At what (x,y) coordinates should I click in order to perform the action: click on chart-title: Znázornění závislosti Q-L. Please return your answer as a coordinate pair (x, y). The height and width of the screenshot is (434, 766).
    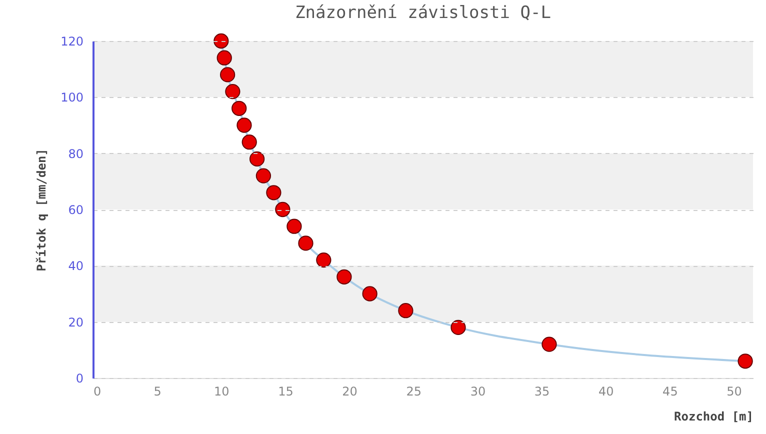
    Looking at the image, I should click on (423, 12).